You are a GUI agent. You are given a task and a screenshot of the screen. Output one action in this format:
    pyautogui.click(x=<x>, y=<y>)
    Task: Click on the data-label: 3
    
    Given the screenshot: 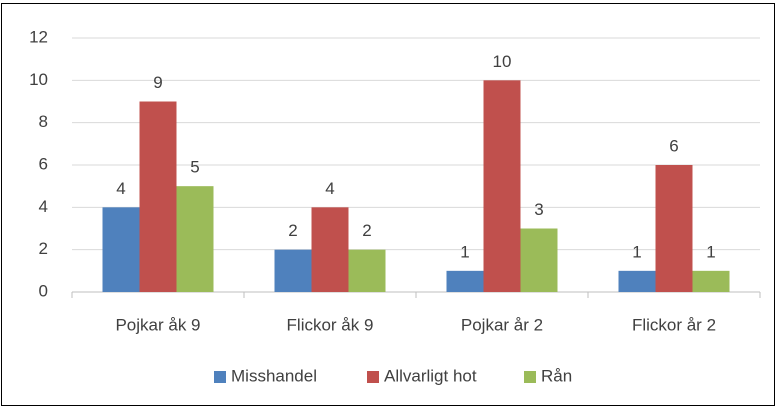 What is the action you would take?
    pyautogui.click(x=538, y=209)
    